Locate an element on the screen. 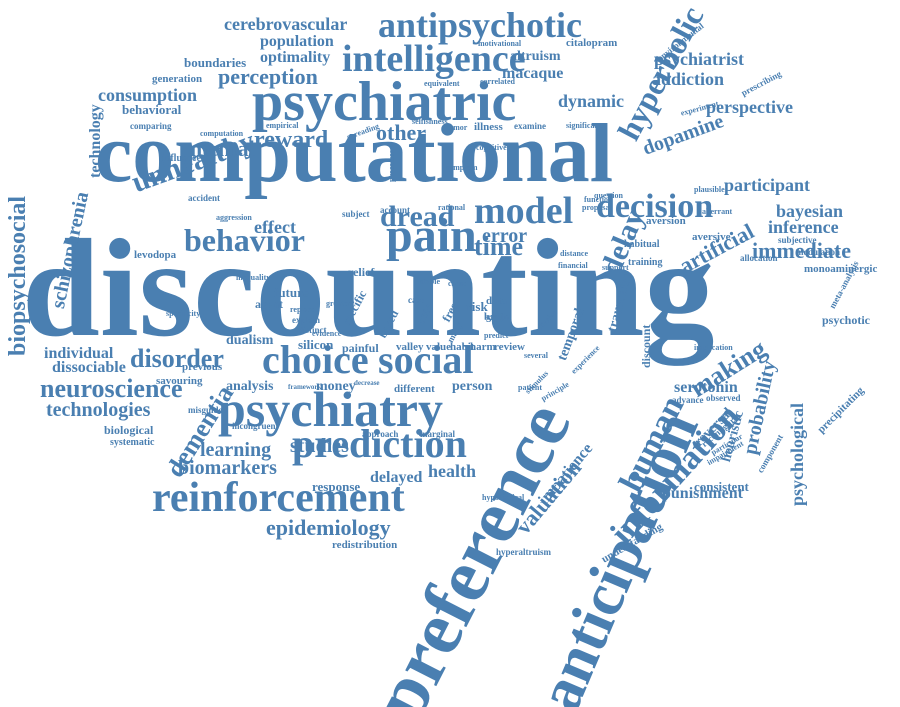  word: biopsychosocial is located at coordinates (18, 275).